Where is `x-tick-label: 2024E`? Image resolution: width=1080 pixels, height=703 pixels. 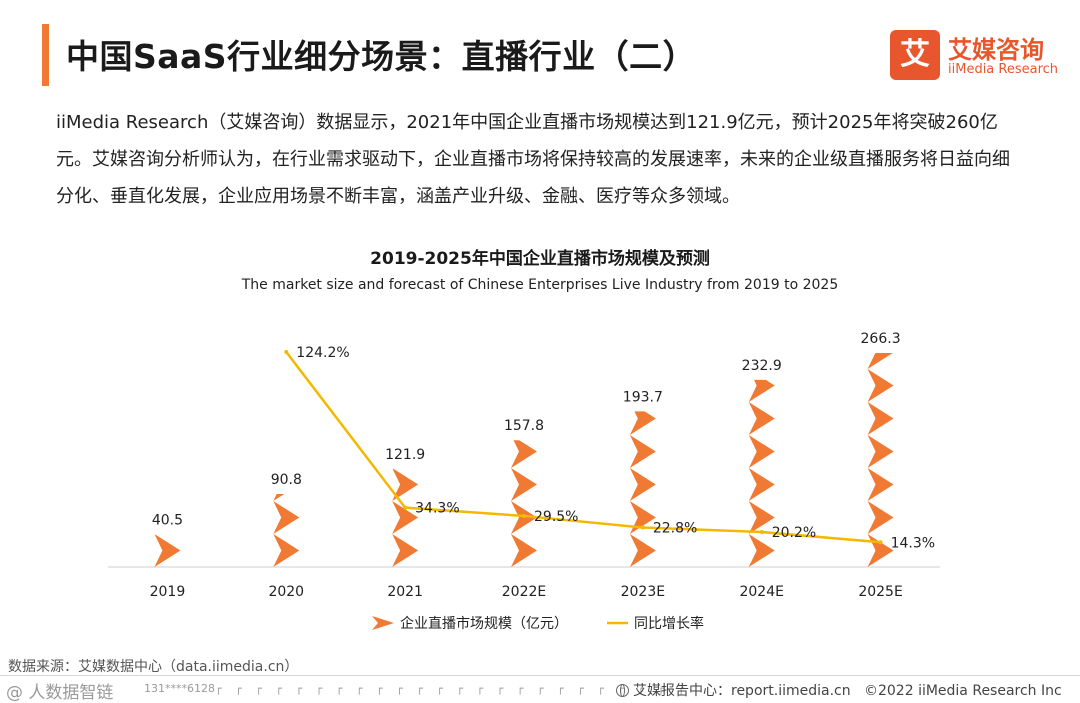
x-tick-label: 2024E is located at coordinates (761, 592).